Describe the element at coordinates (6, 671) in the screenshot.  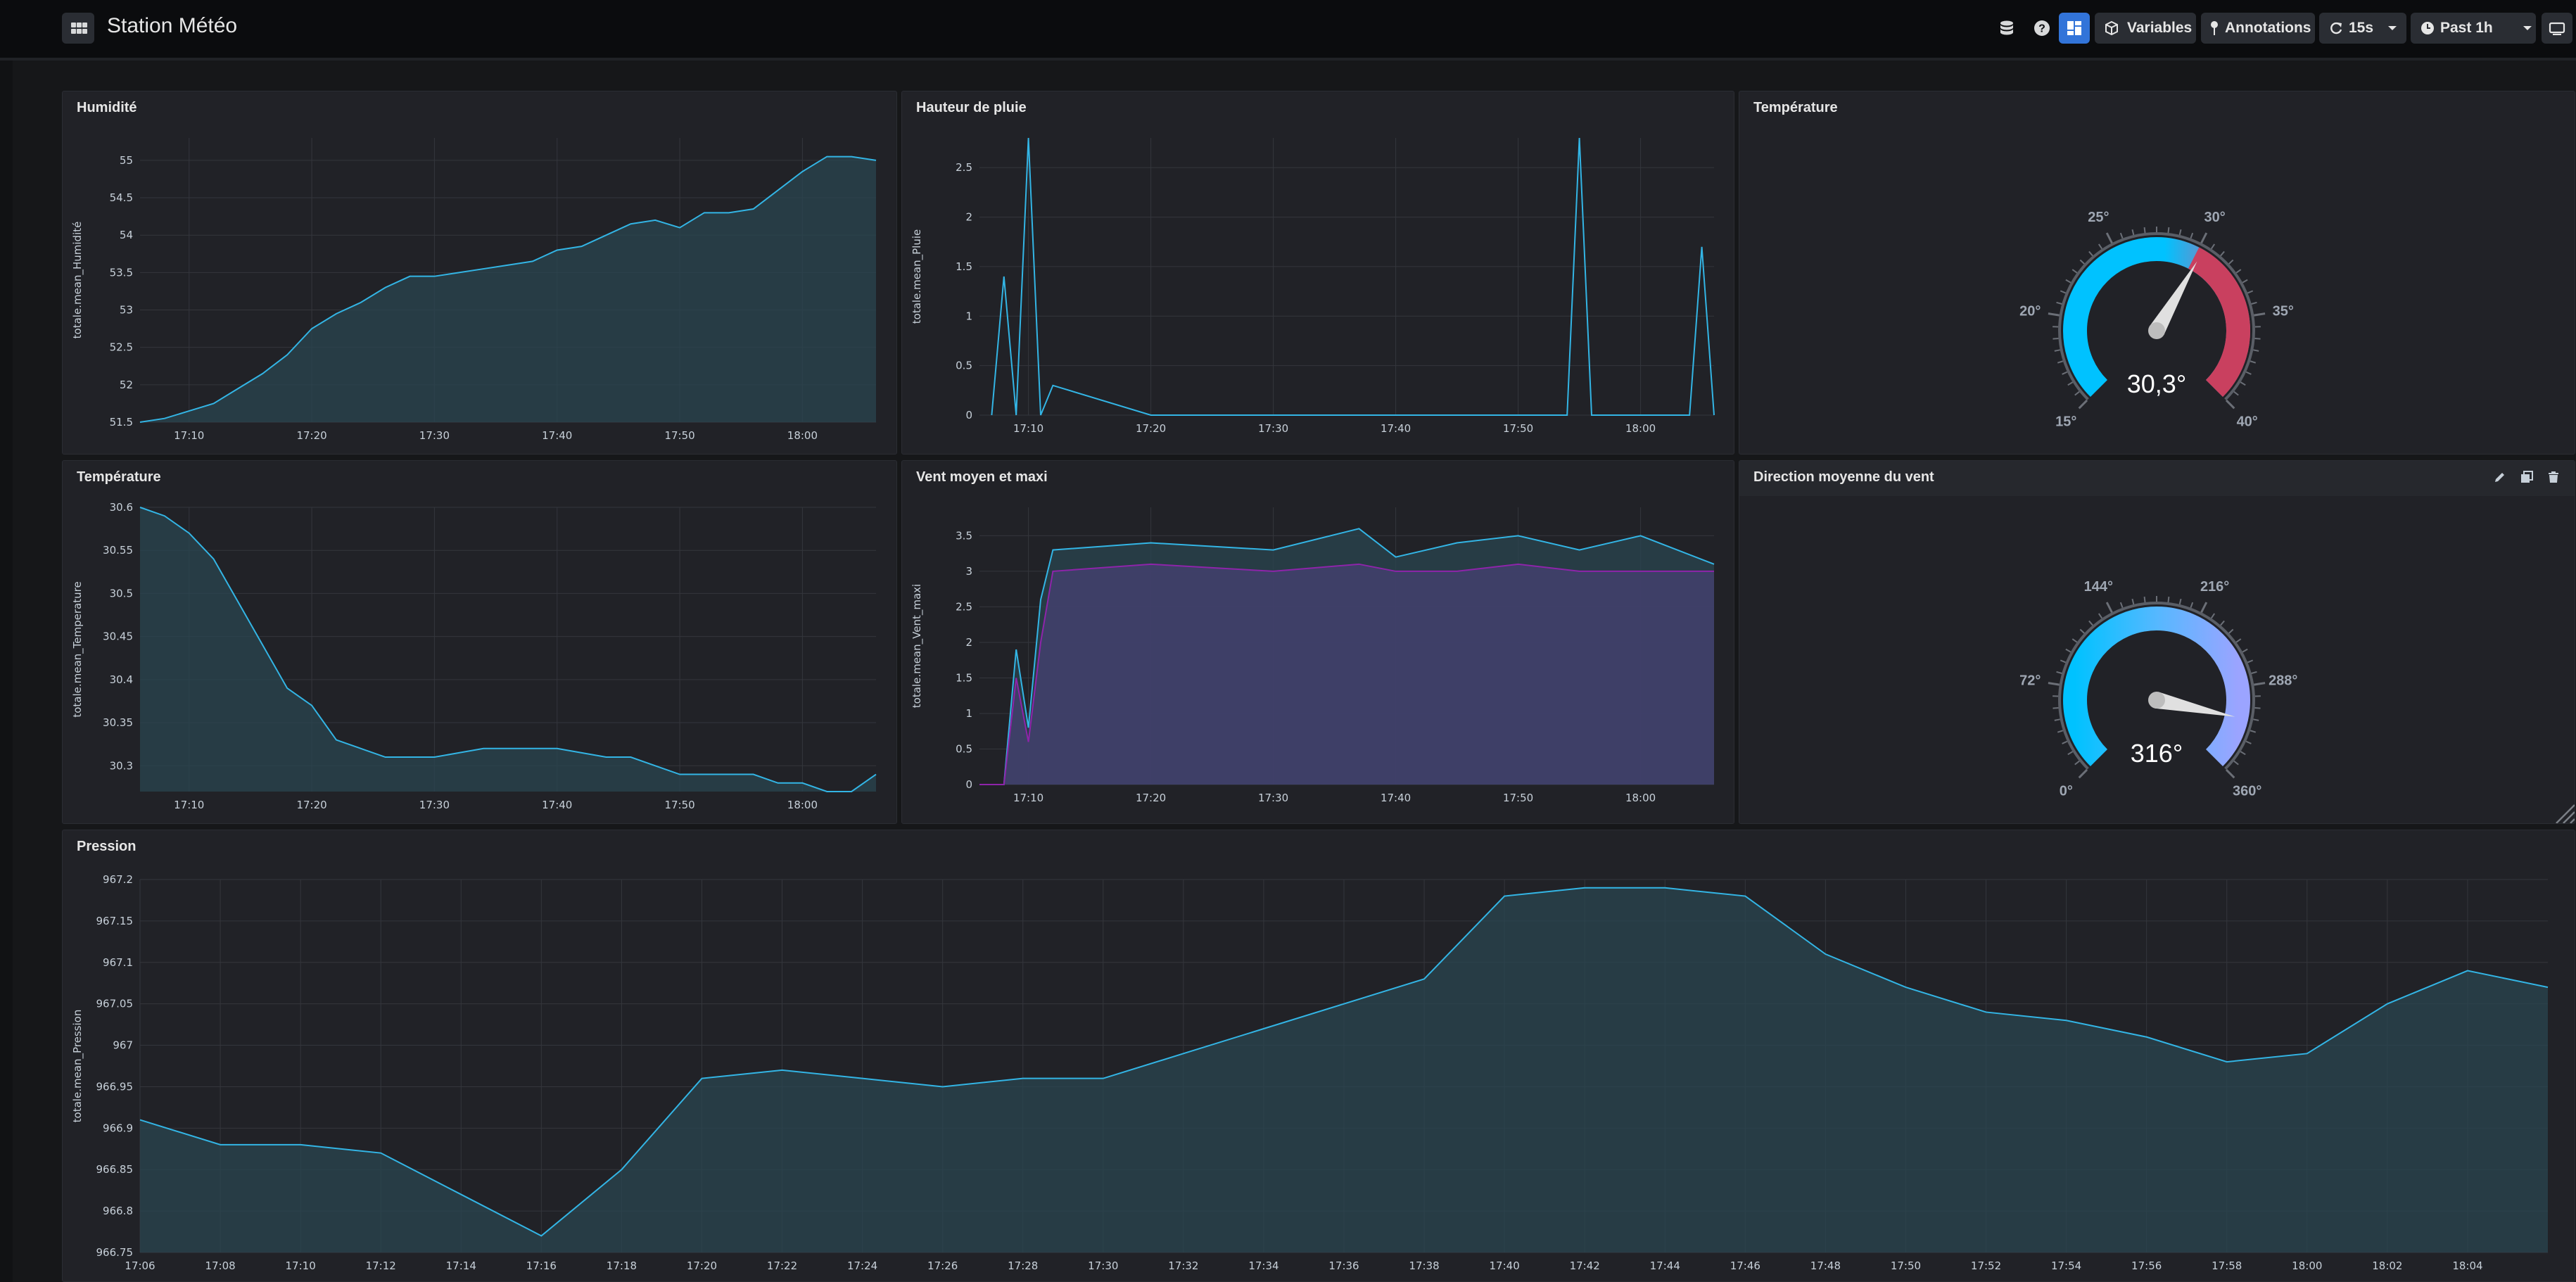
I see `side-strip` at that location.